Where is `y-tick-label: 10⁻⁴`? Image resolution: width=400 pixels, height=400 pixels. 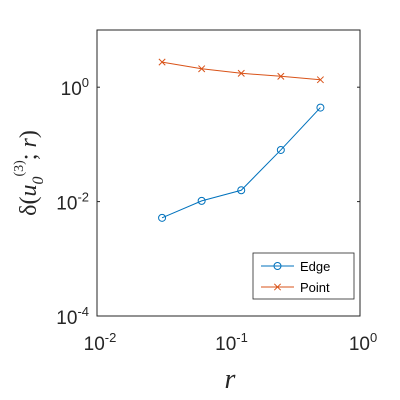 y-tick-label: 10⁻⁴ is located at coordinates (72, 316).